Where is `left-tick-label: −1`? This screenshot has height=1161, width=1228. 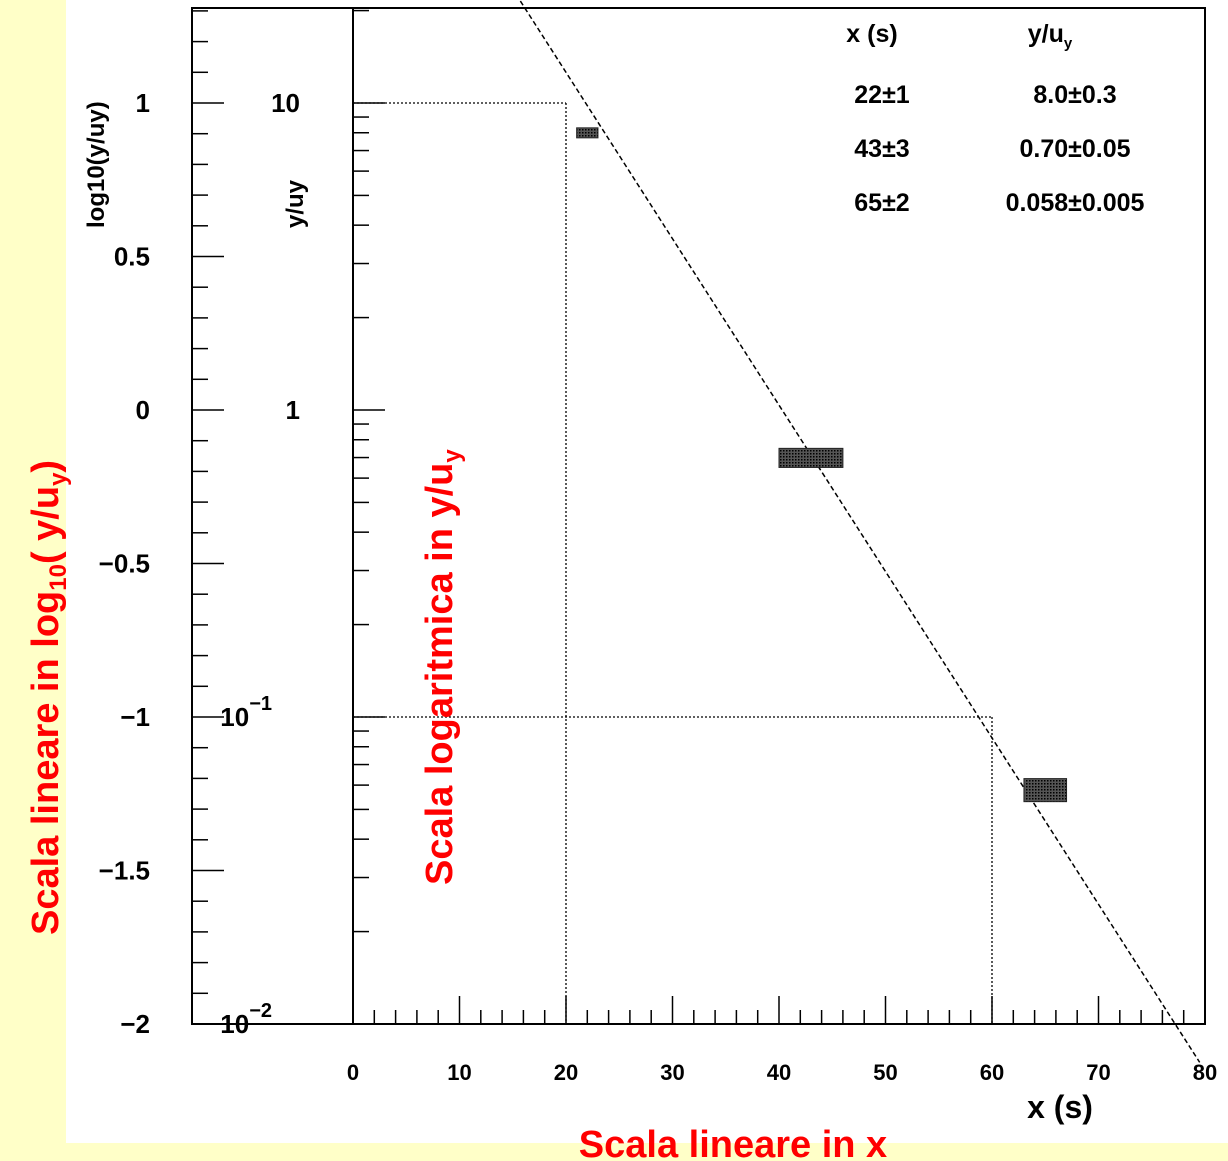 left-tick-label: −1 is located at coordinates (135, 717).